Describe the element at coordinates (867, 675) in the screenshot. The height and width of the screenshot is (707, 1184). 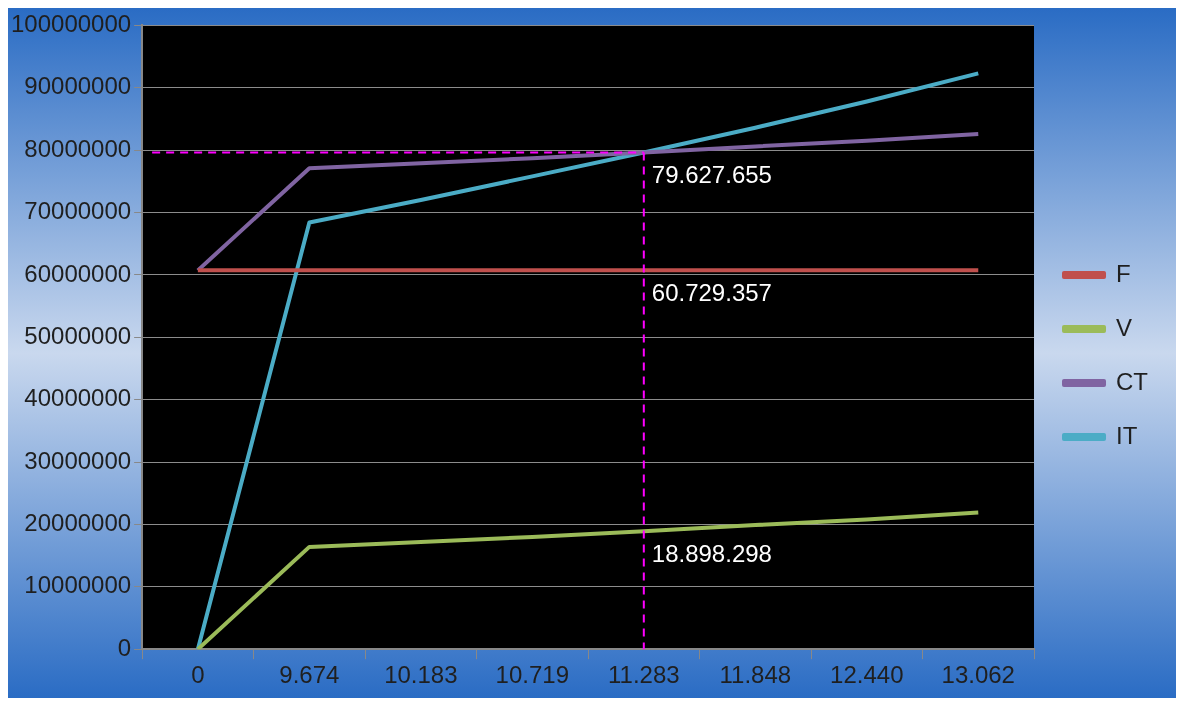
I see `x-tick-label: 12.440` at that location.